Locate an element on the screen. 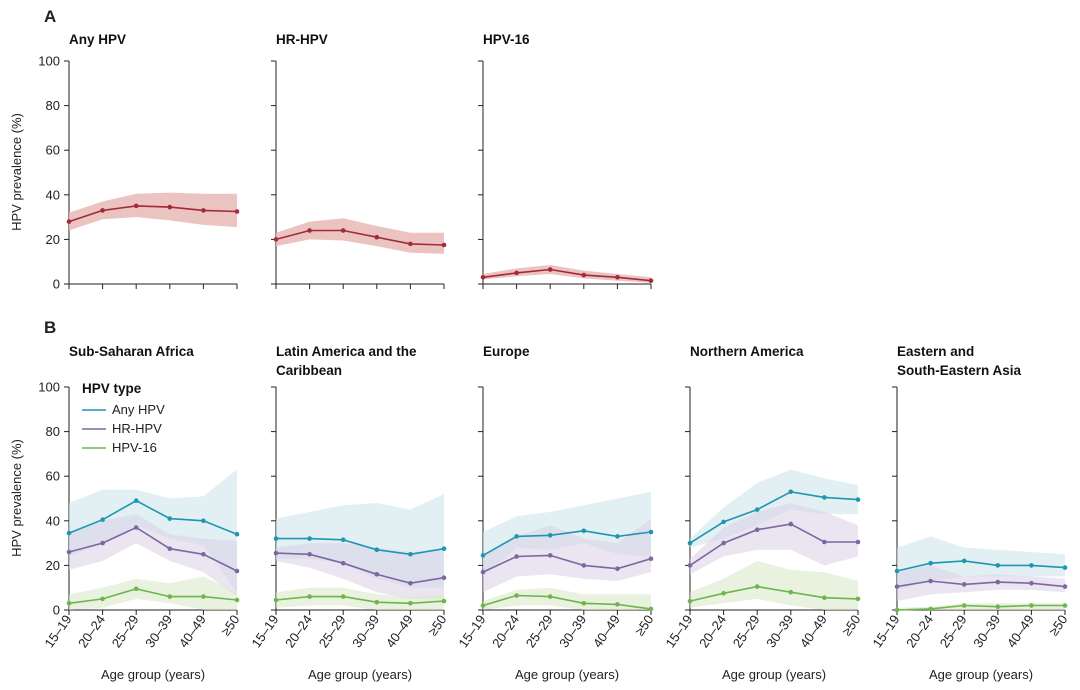 Image resolution: width=1080 pixels, height=690 pixels. chart-title: Eastern and South-Eastern Asia is located at coordinates (959, 361).